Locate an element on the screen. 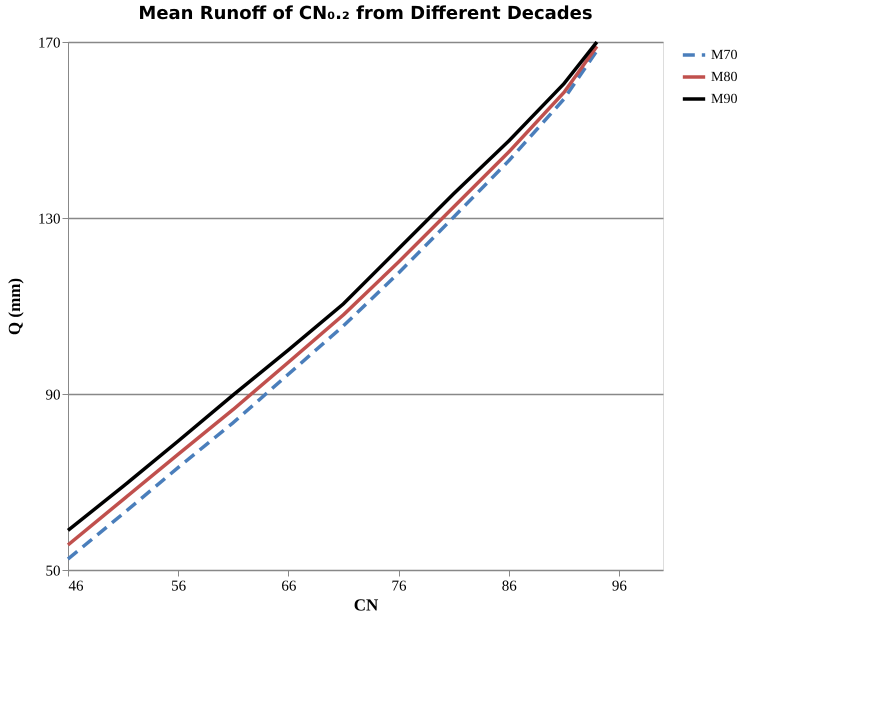 This screenshot has height=715, width=880. x-tick-label: 76 is located at coordinates (400, 586).